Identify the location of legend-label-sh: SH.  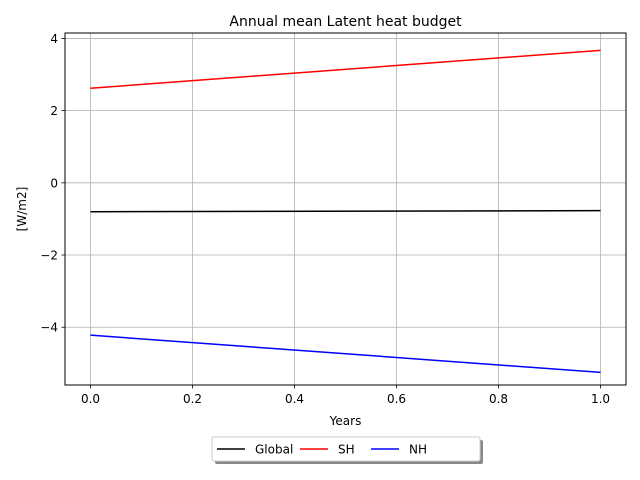
(346, 450).